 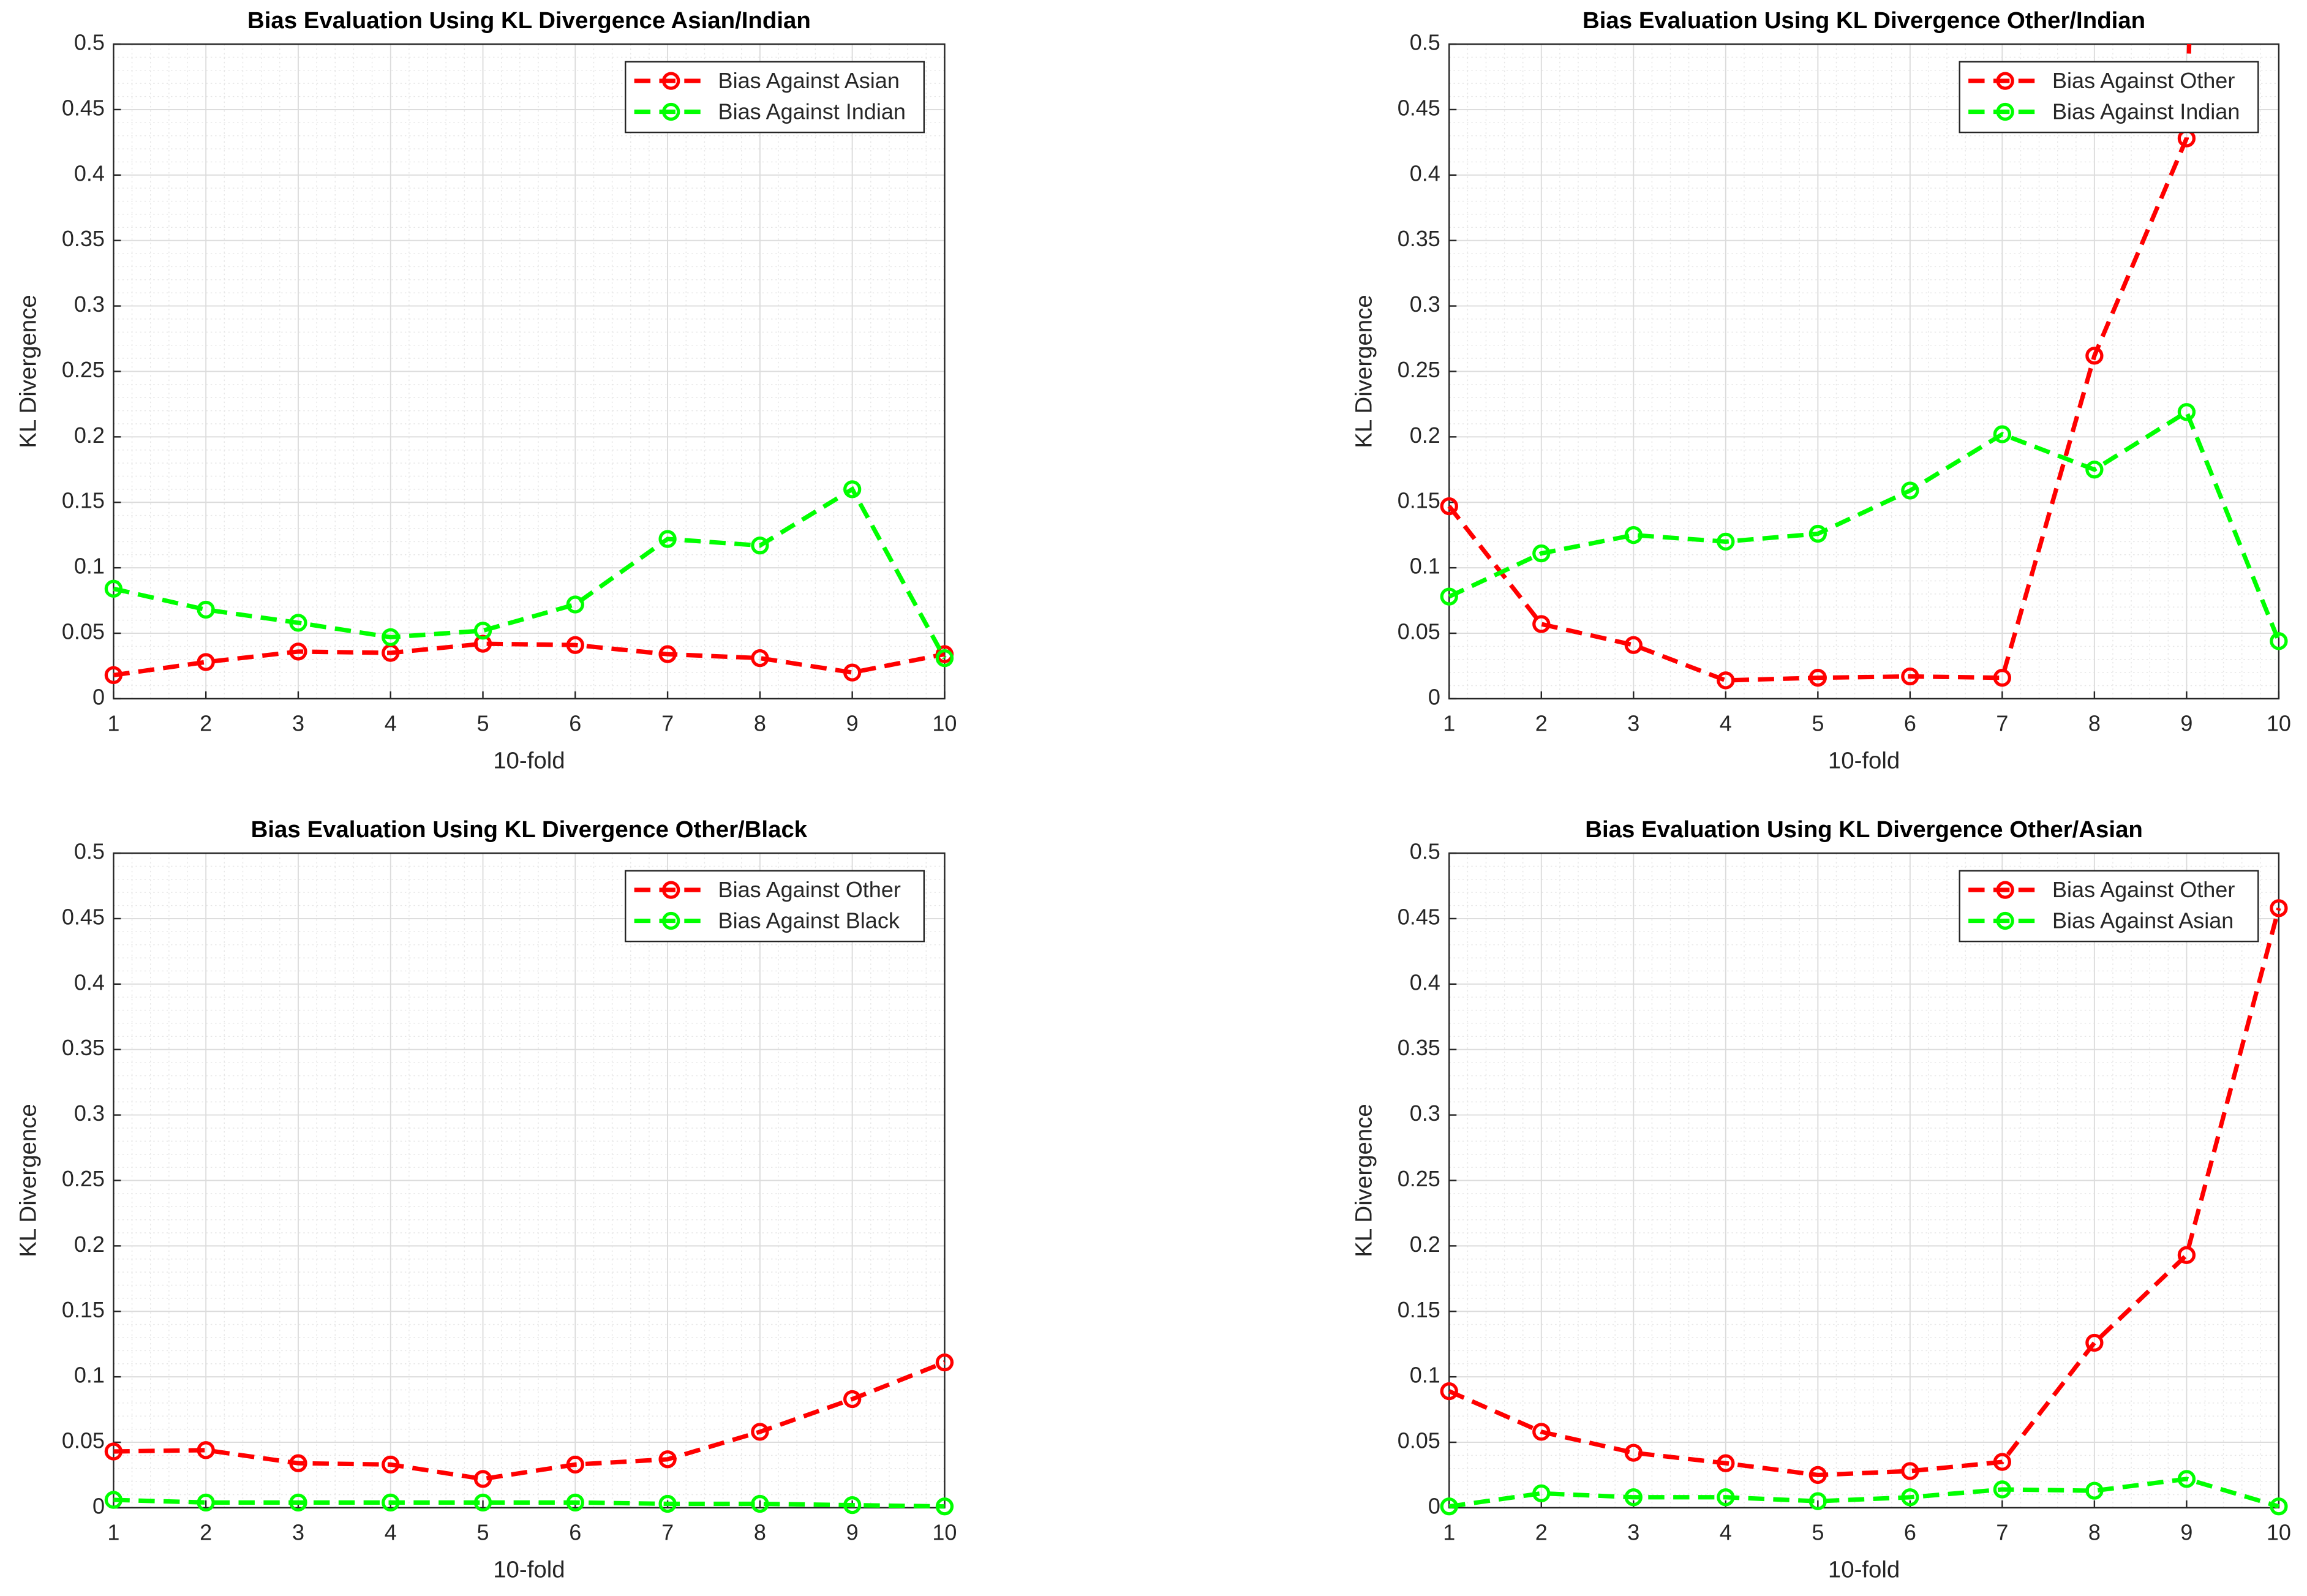 What do you see at coordinates (775, 906) in the screenshot?
I see `legend: Bias Against Other Bias Against Black` at bounding box center [775, 906].